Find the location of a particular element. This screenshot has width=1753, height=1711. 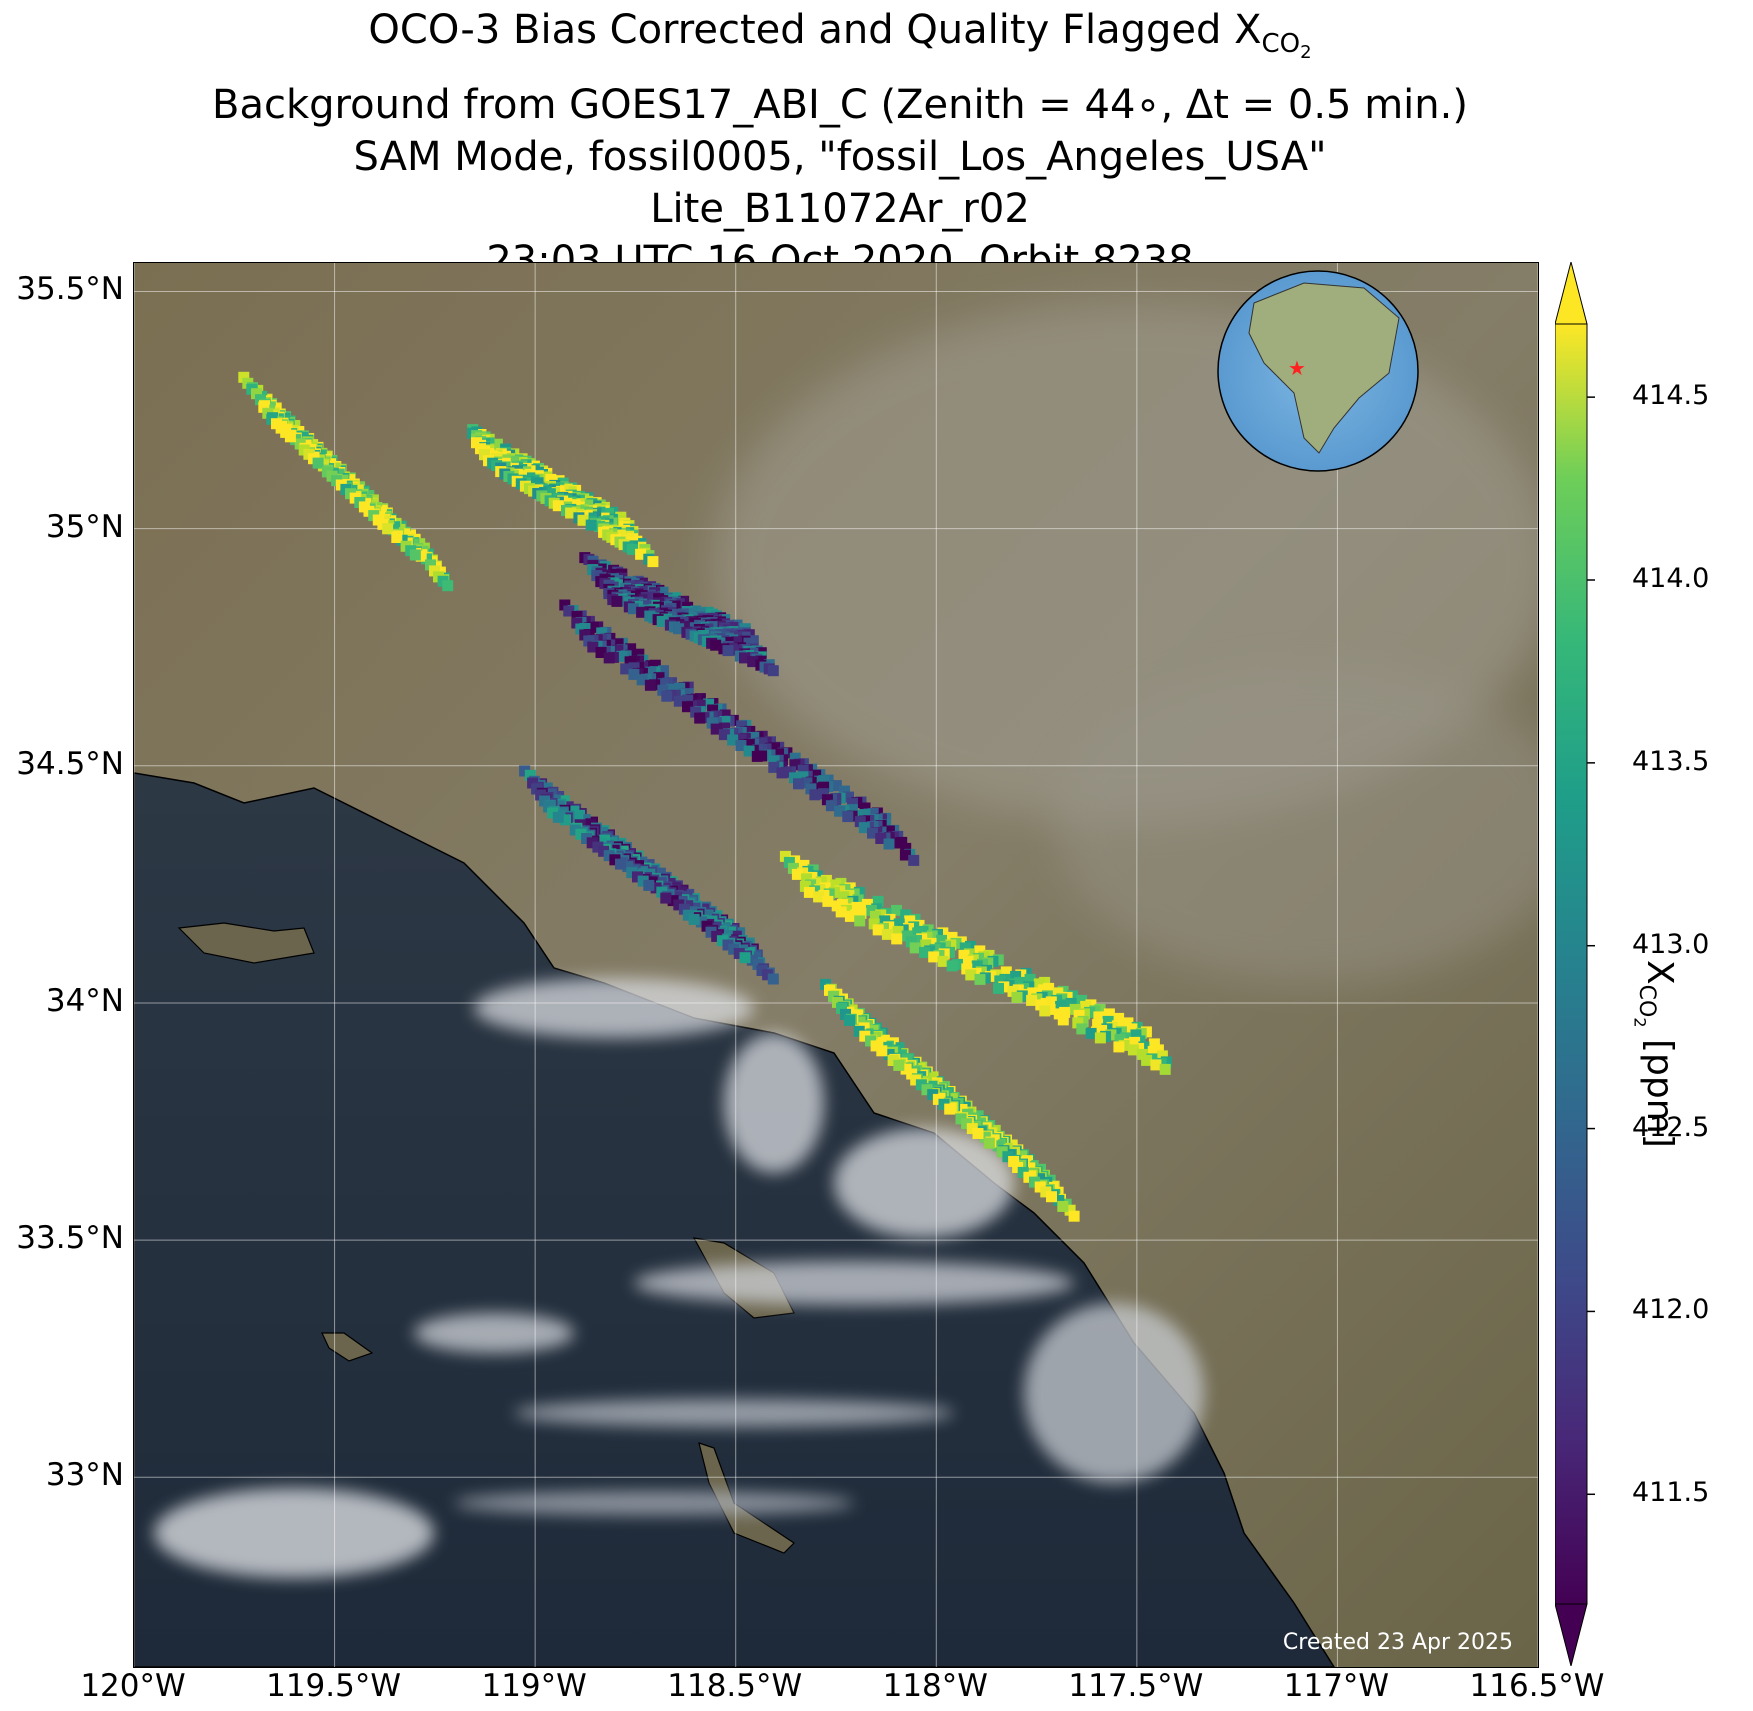

lon-tick-label: 117°W is located at coordinates (1336, 1686).